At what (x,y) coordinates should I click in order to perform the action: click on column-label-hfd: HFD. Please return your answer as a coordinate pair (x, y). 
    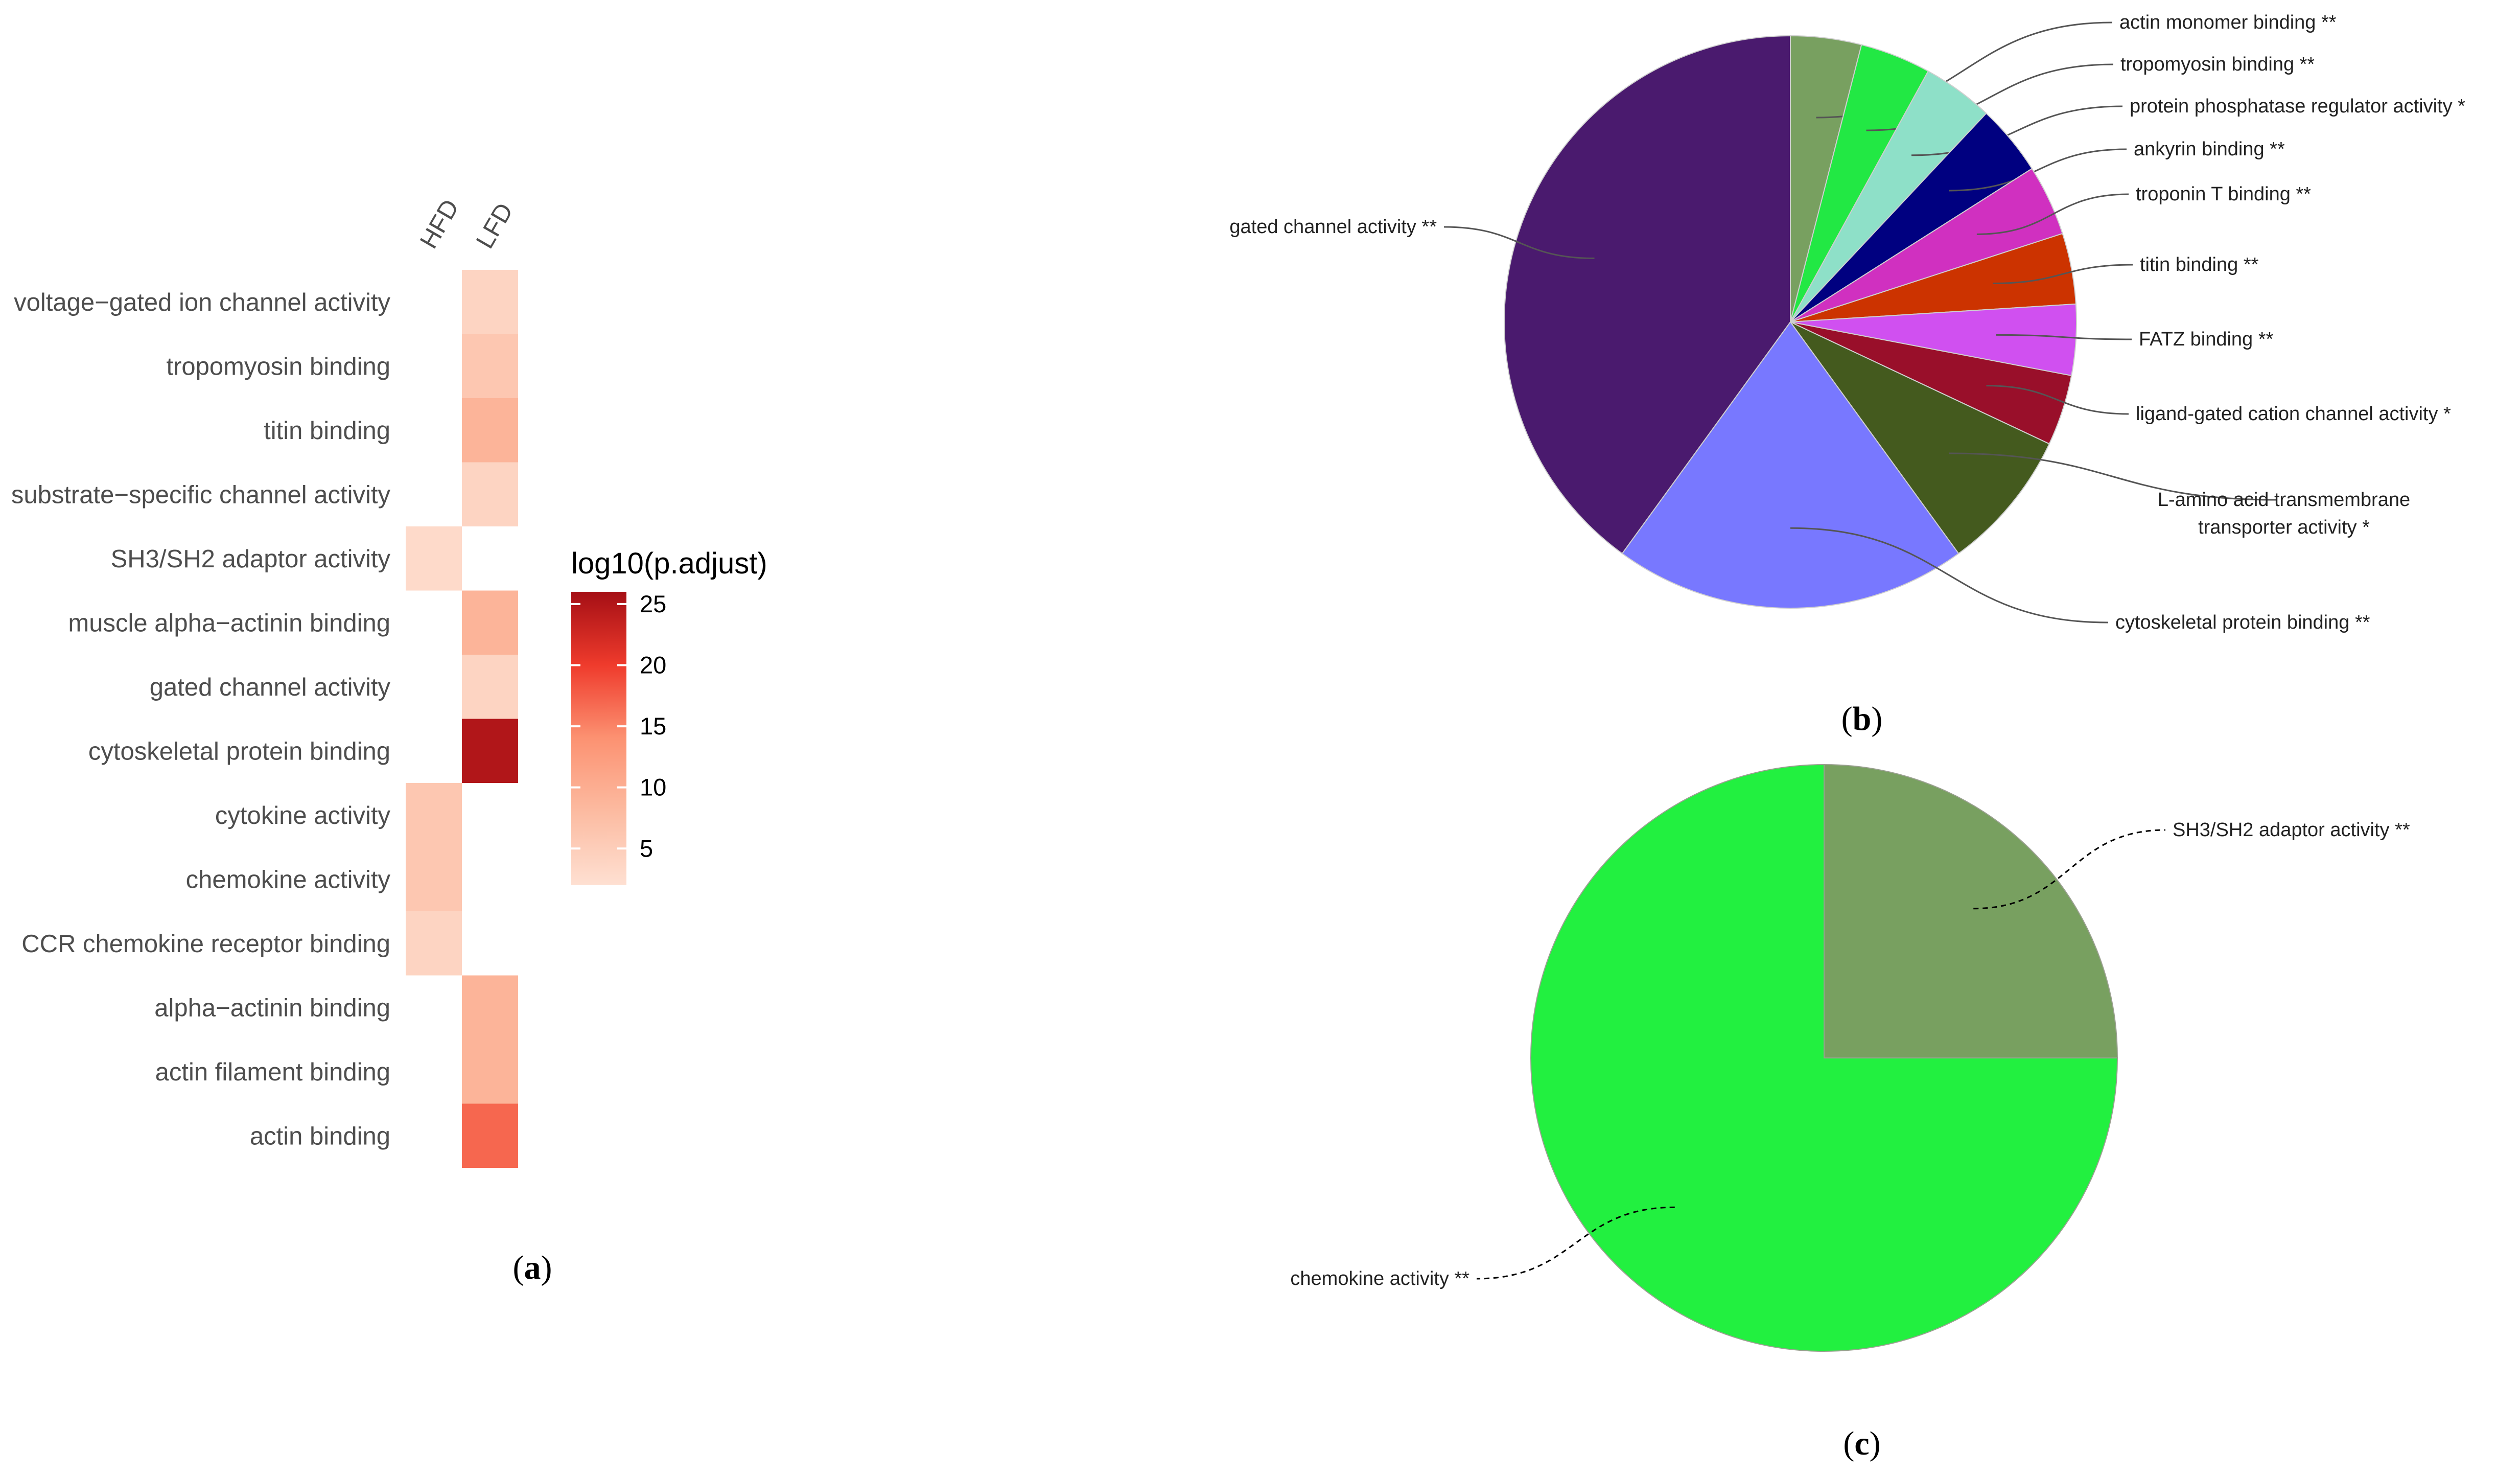
    Looking at the image, I should click on (440, 224).